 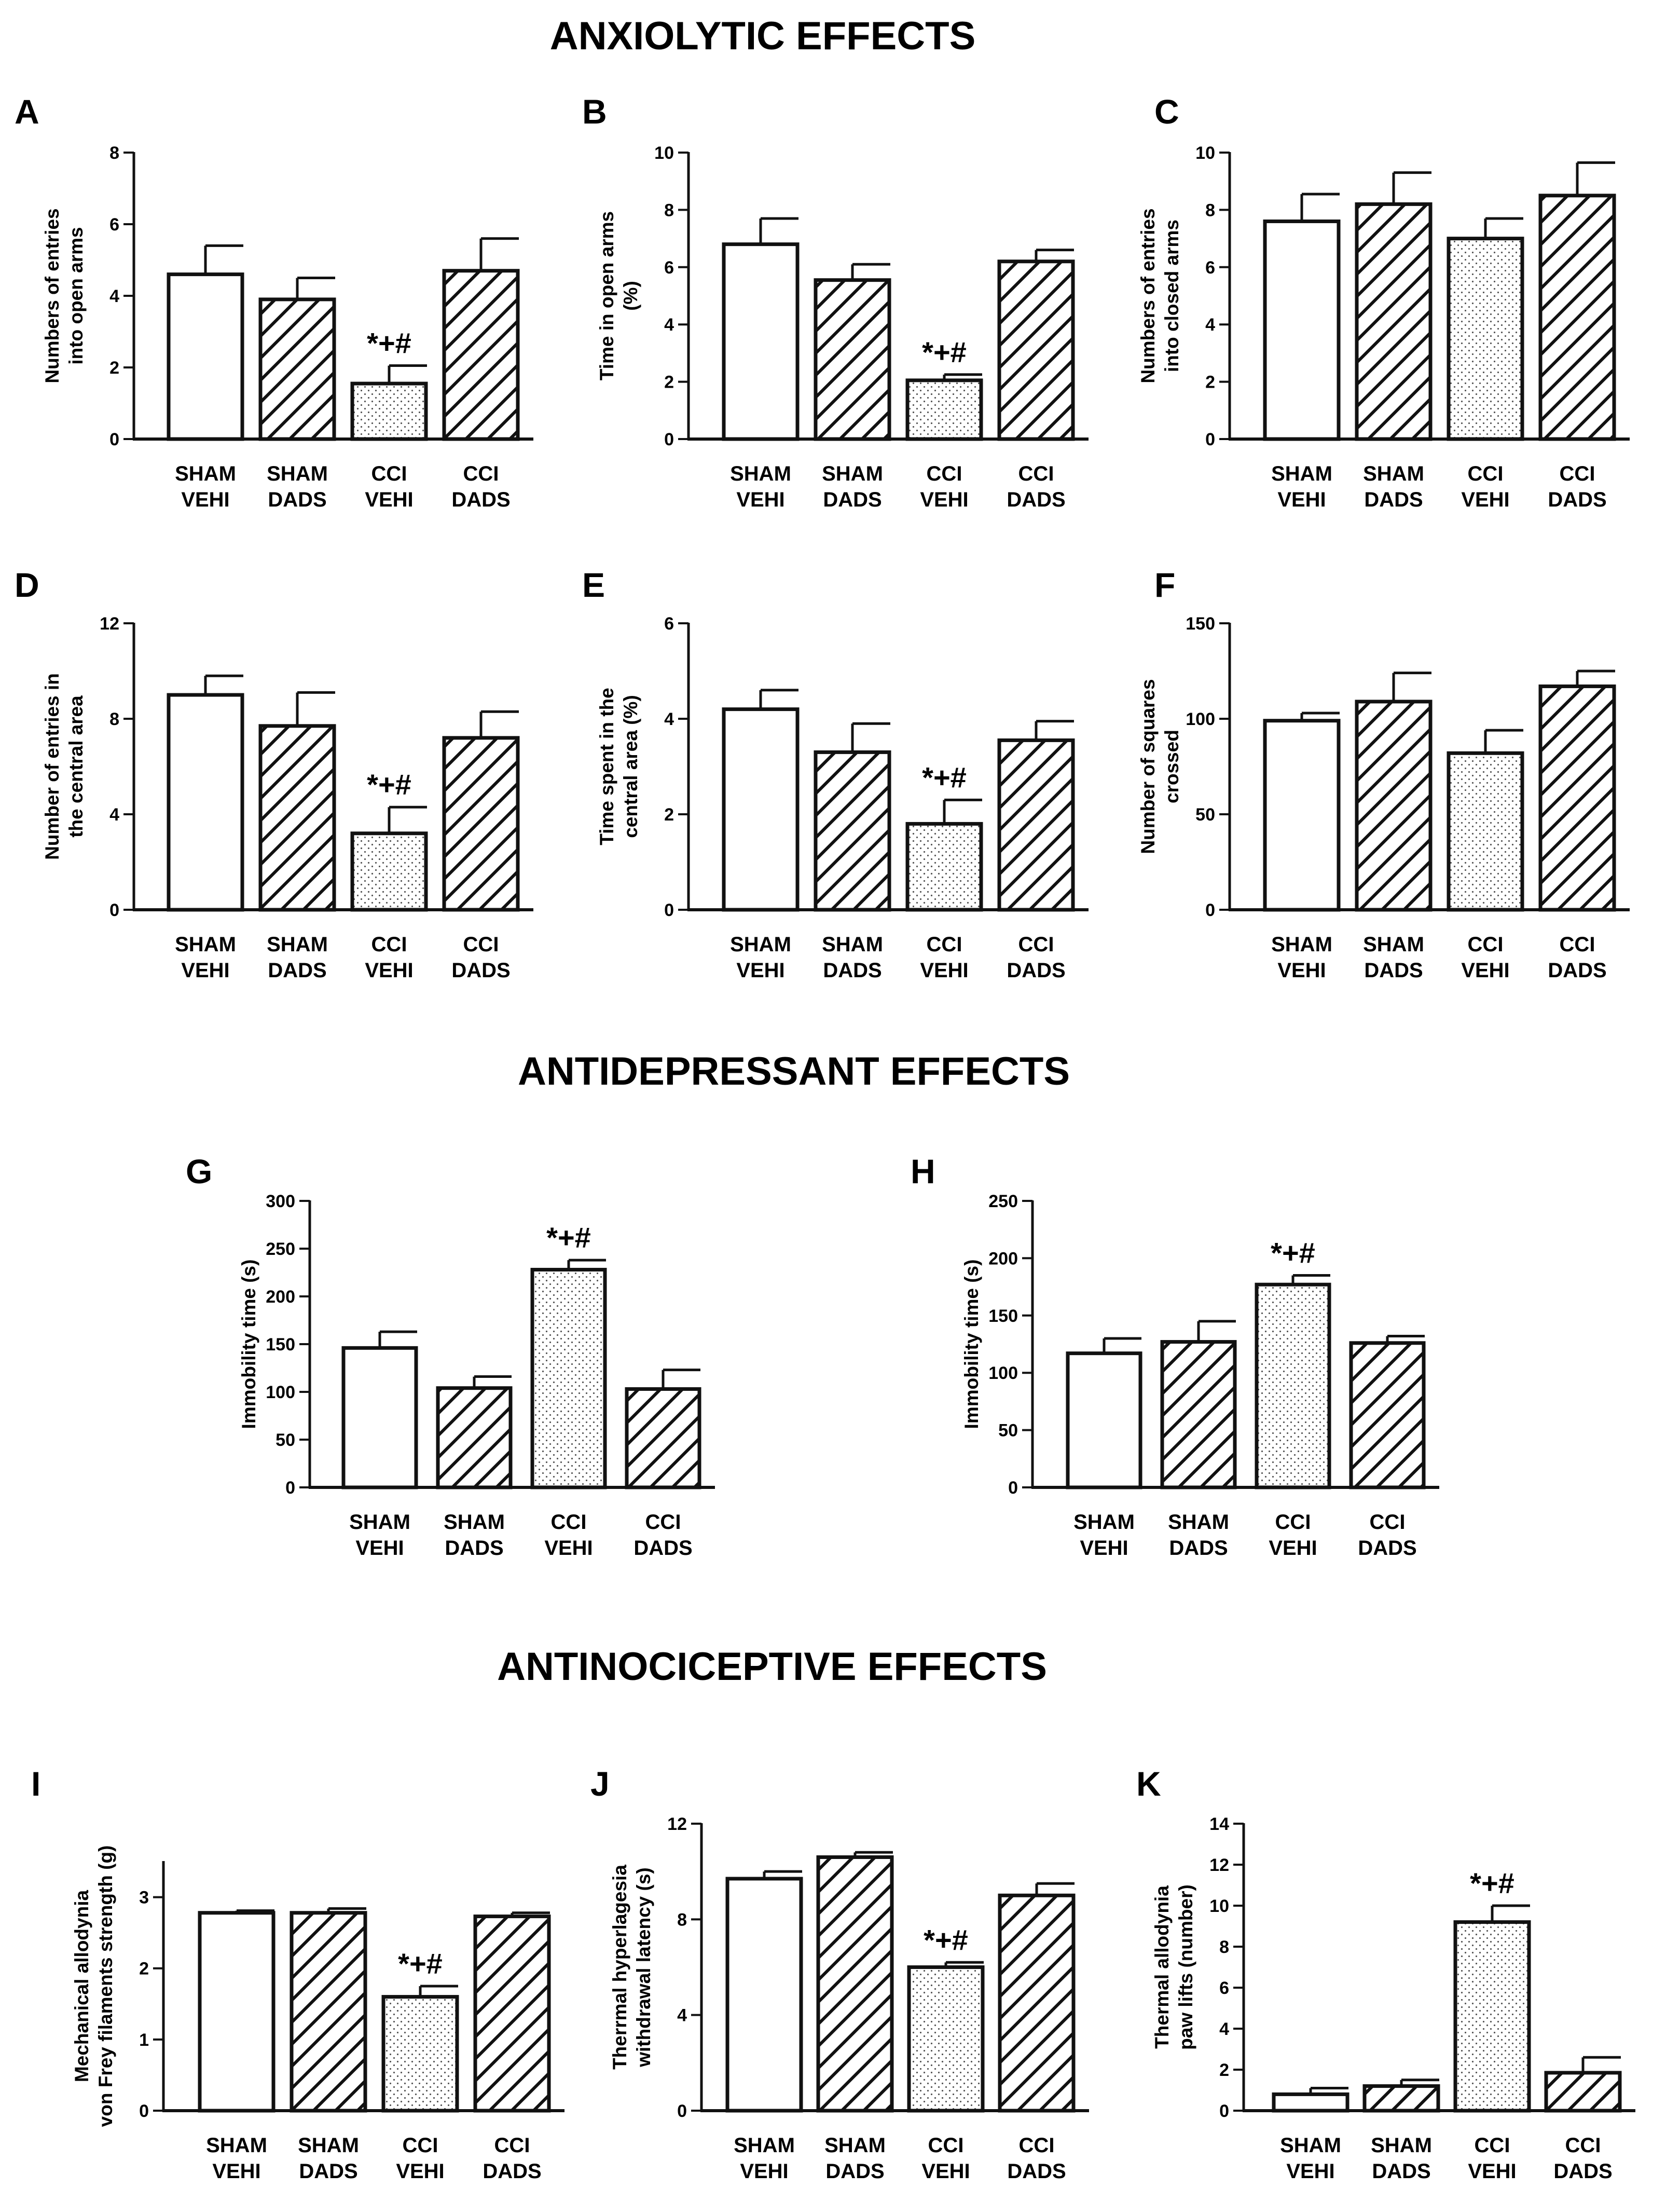 What do you see at coordinates (280, 1249) in the screenshot?
I see `y-tick-label-g: 250` at bounding box center [280, 1249].